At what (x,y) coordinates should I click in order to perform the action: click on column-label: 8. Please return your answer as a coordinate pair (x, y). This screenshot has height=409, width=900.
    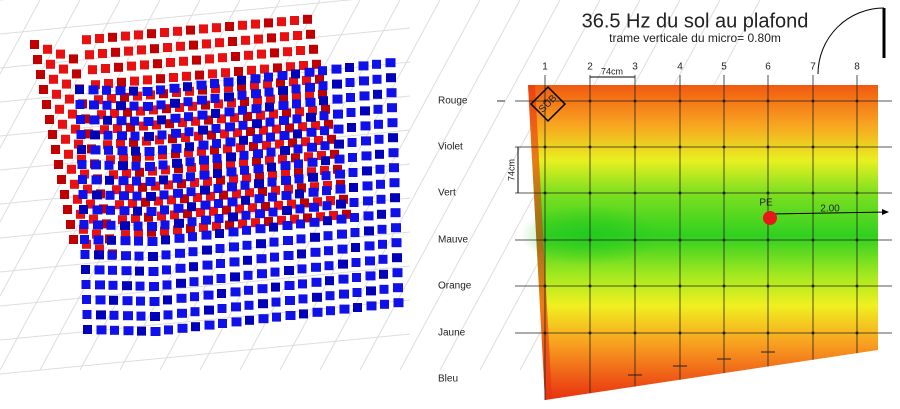
    Looking at the image, I should click on (857, 67).